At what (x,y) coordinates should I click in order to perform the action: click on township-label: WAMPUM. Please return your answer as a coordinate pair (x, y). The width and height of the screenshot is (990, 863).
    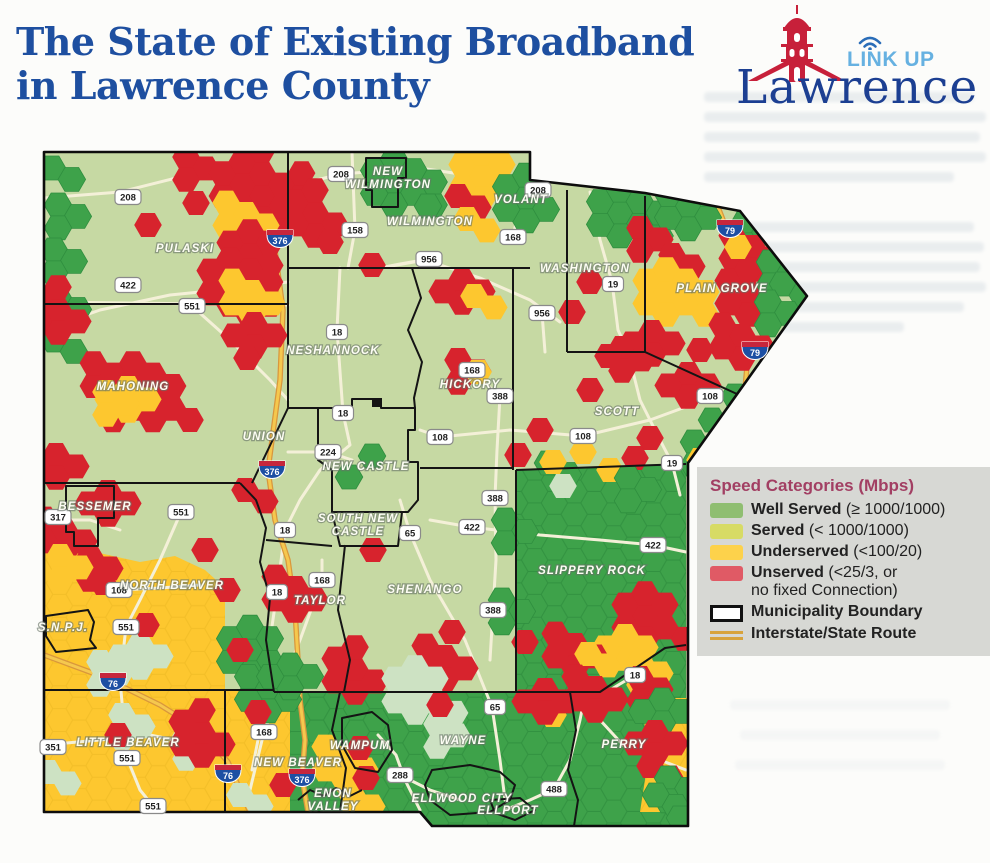
    Looking at the image, I should click on (360, 746).